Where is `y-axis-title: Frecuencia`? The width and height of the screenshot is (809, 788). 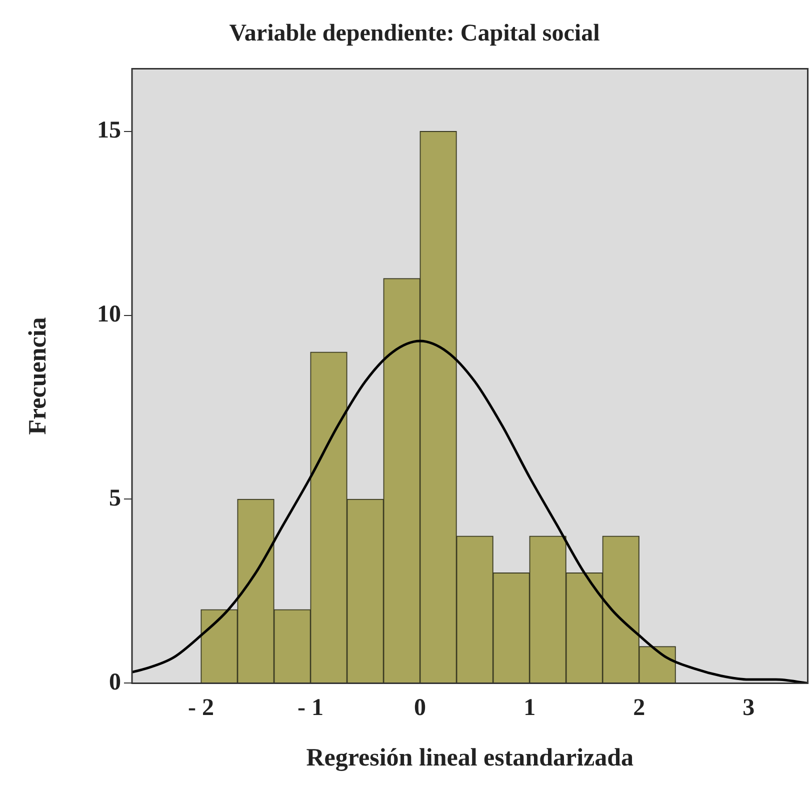 y-axis-title: Frecuencia is located at coordinates (38, 375).